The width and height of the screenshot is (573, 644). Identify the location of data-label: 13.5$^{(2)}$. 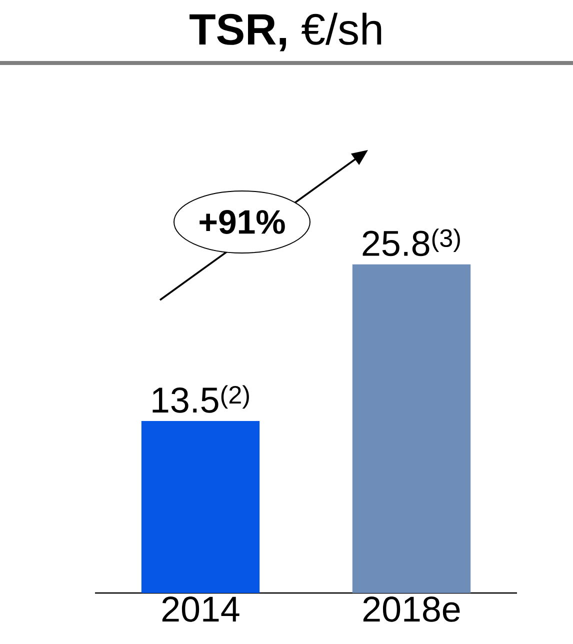
(200, 399).